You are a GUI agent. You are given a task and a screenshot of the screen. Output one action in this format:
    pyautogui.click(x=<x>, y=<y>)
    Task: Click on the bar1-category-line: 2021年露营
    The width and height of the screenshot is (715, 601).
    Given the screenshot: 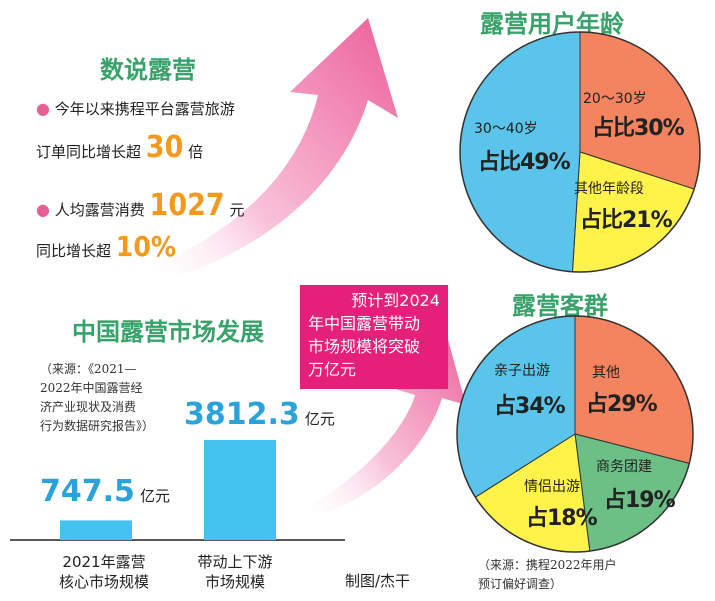 What is the action you would take?
    pyautogui.click(x=104, y=562)
    